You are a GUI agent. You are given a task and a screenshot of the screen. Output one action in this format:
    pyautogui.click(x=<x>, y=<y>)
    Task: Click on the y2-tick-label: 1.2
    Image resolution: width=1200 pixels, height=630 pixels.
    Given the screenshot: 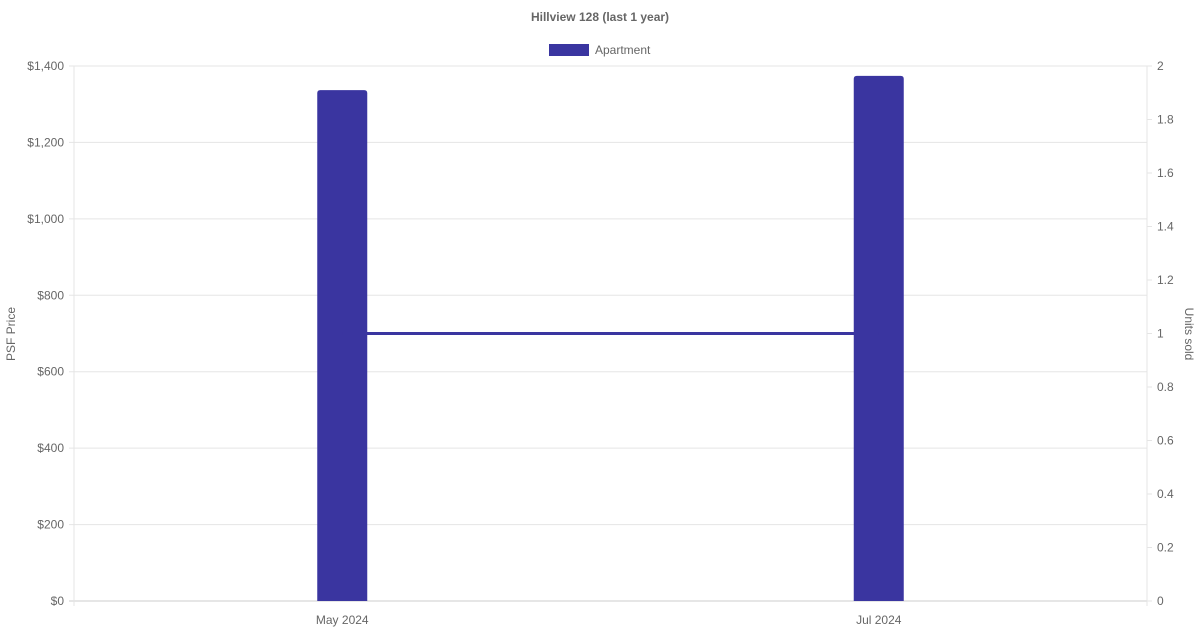 What is the action you would take?
    pyautogui.click(x=1165, y=280)
    